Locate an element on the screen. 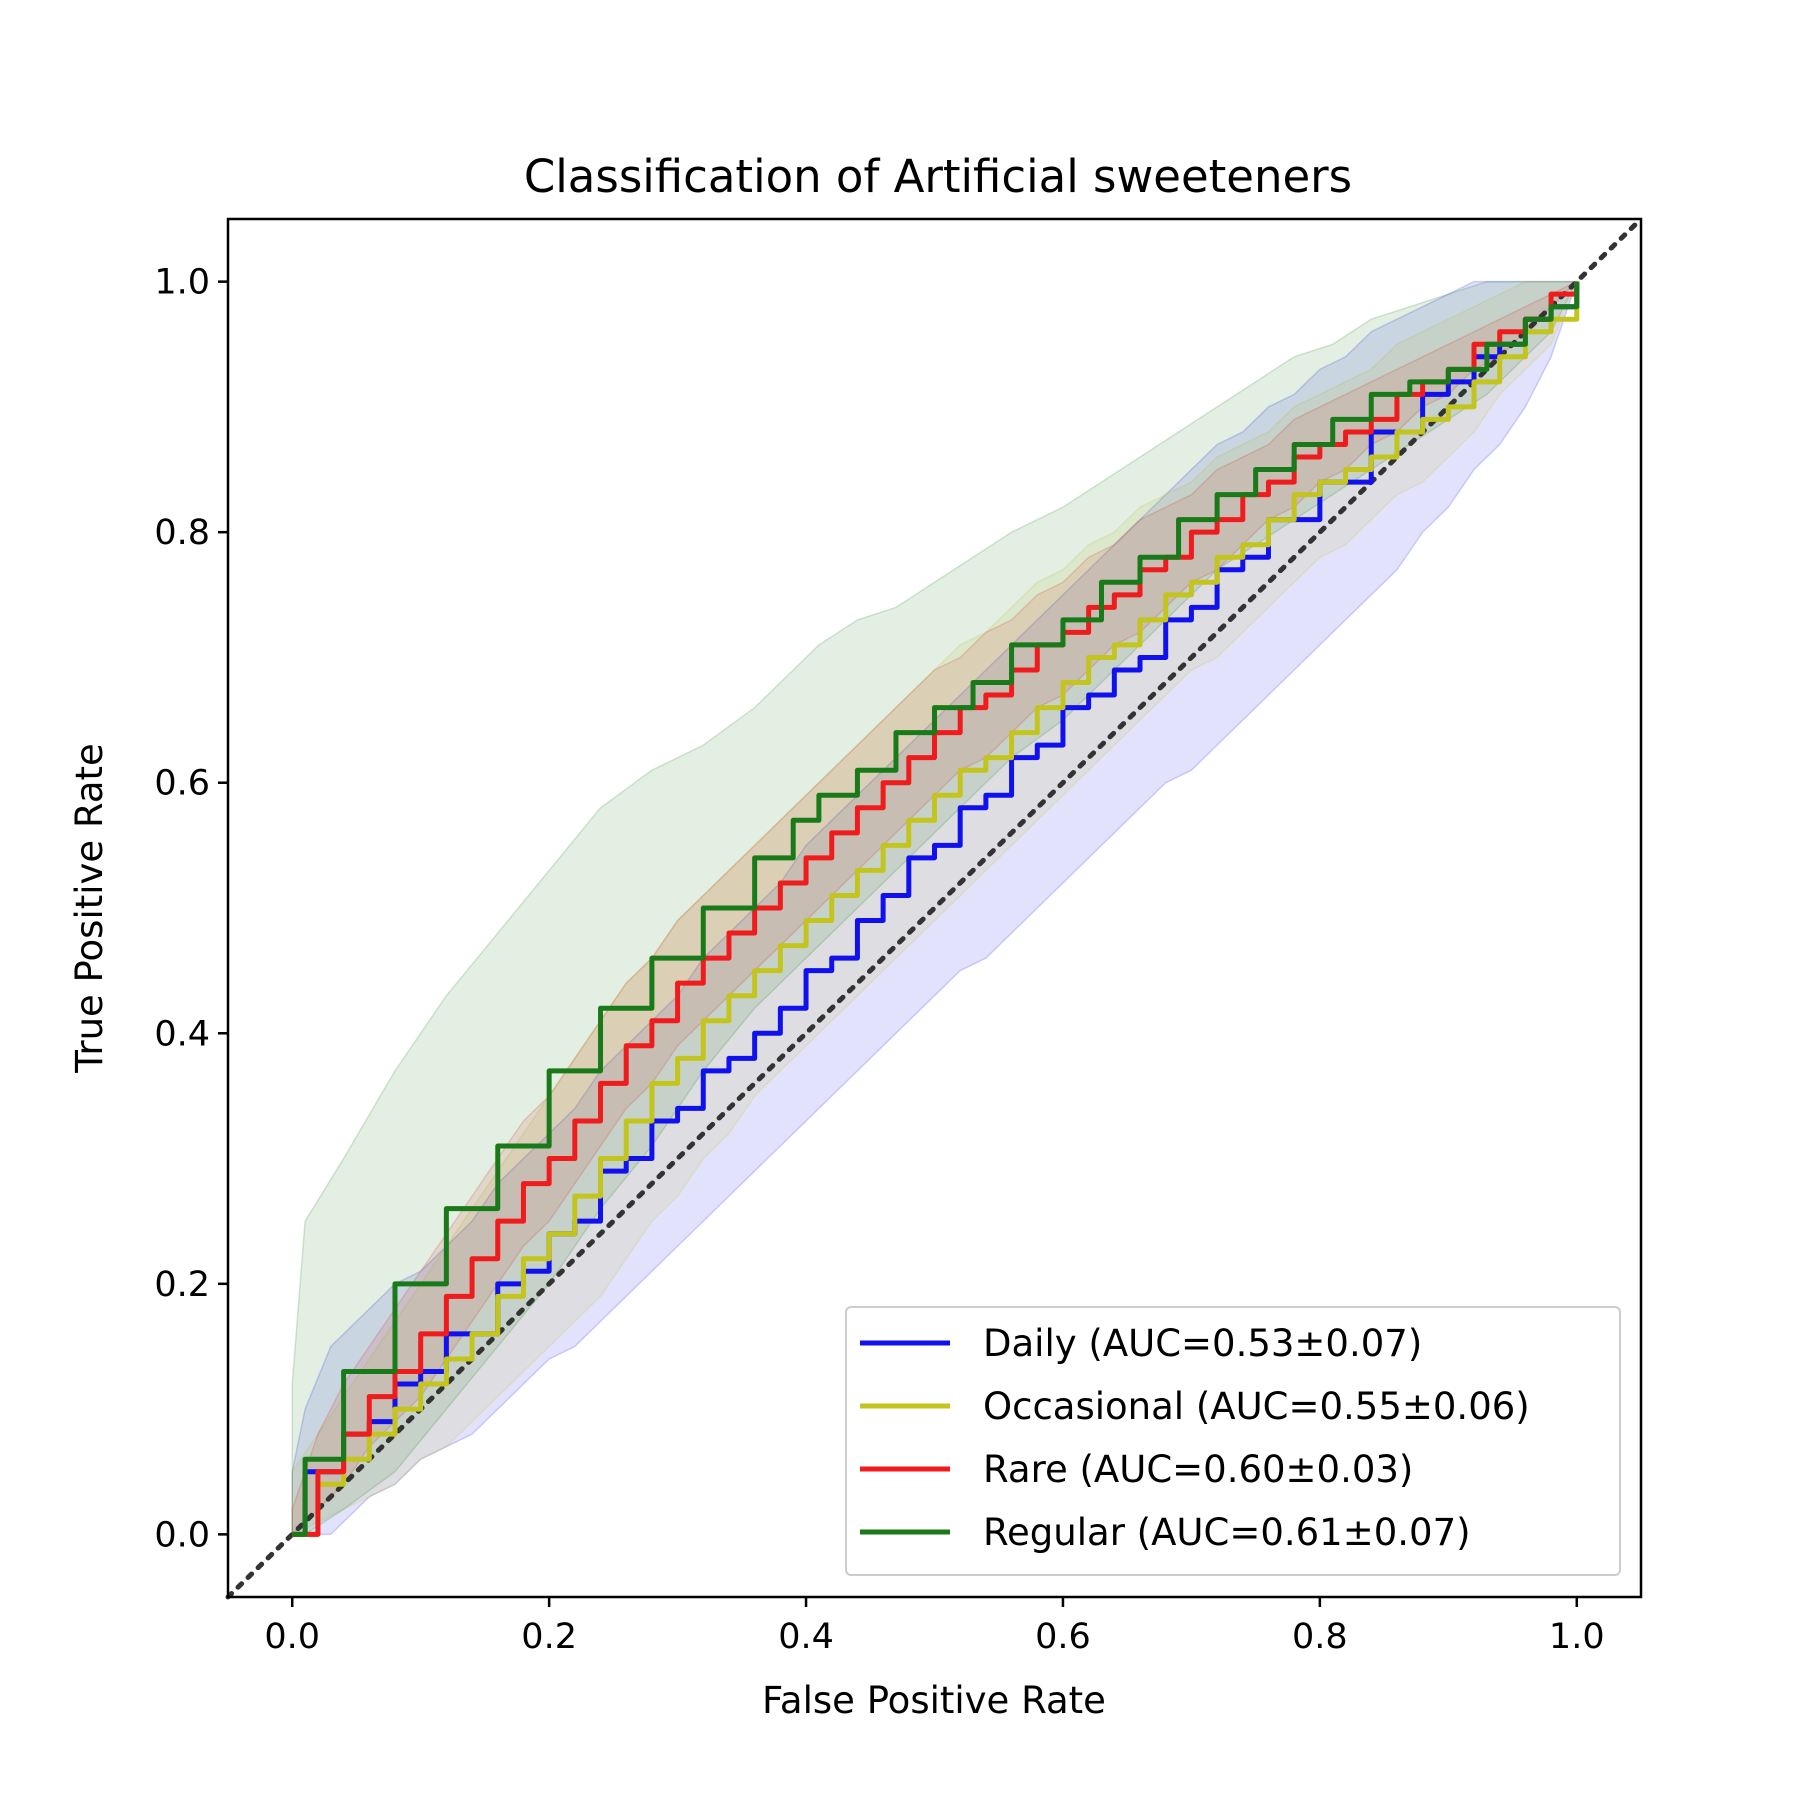 The height and width of the screenshot is (1800, 1800). y-tick-label: 0.0 is located at coordinates (182, 1535).